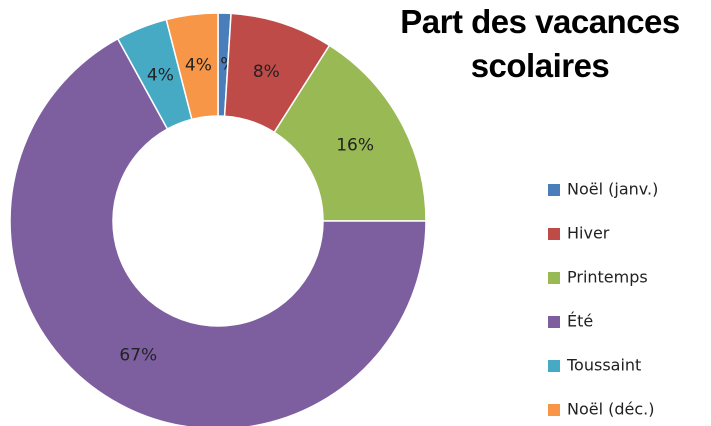 This screenshot has width=711, height=426. I want to click on legend-label: Toussaint, so click(603, 365).